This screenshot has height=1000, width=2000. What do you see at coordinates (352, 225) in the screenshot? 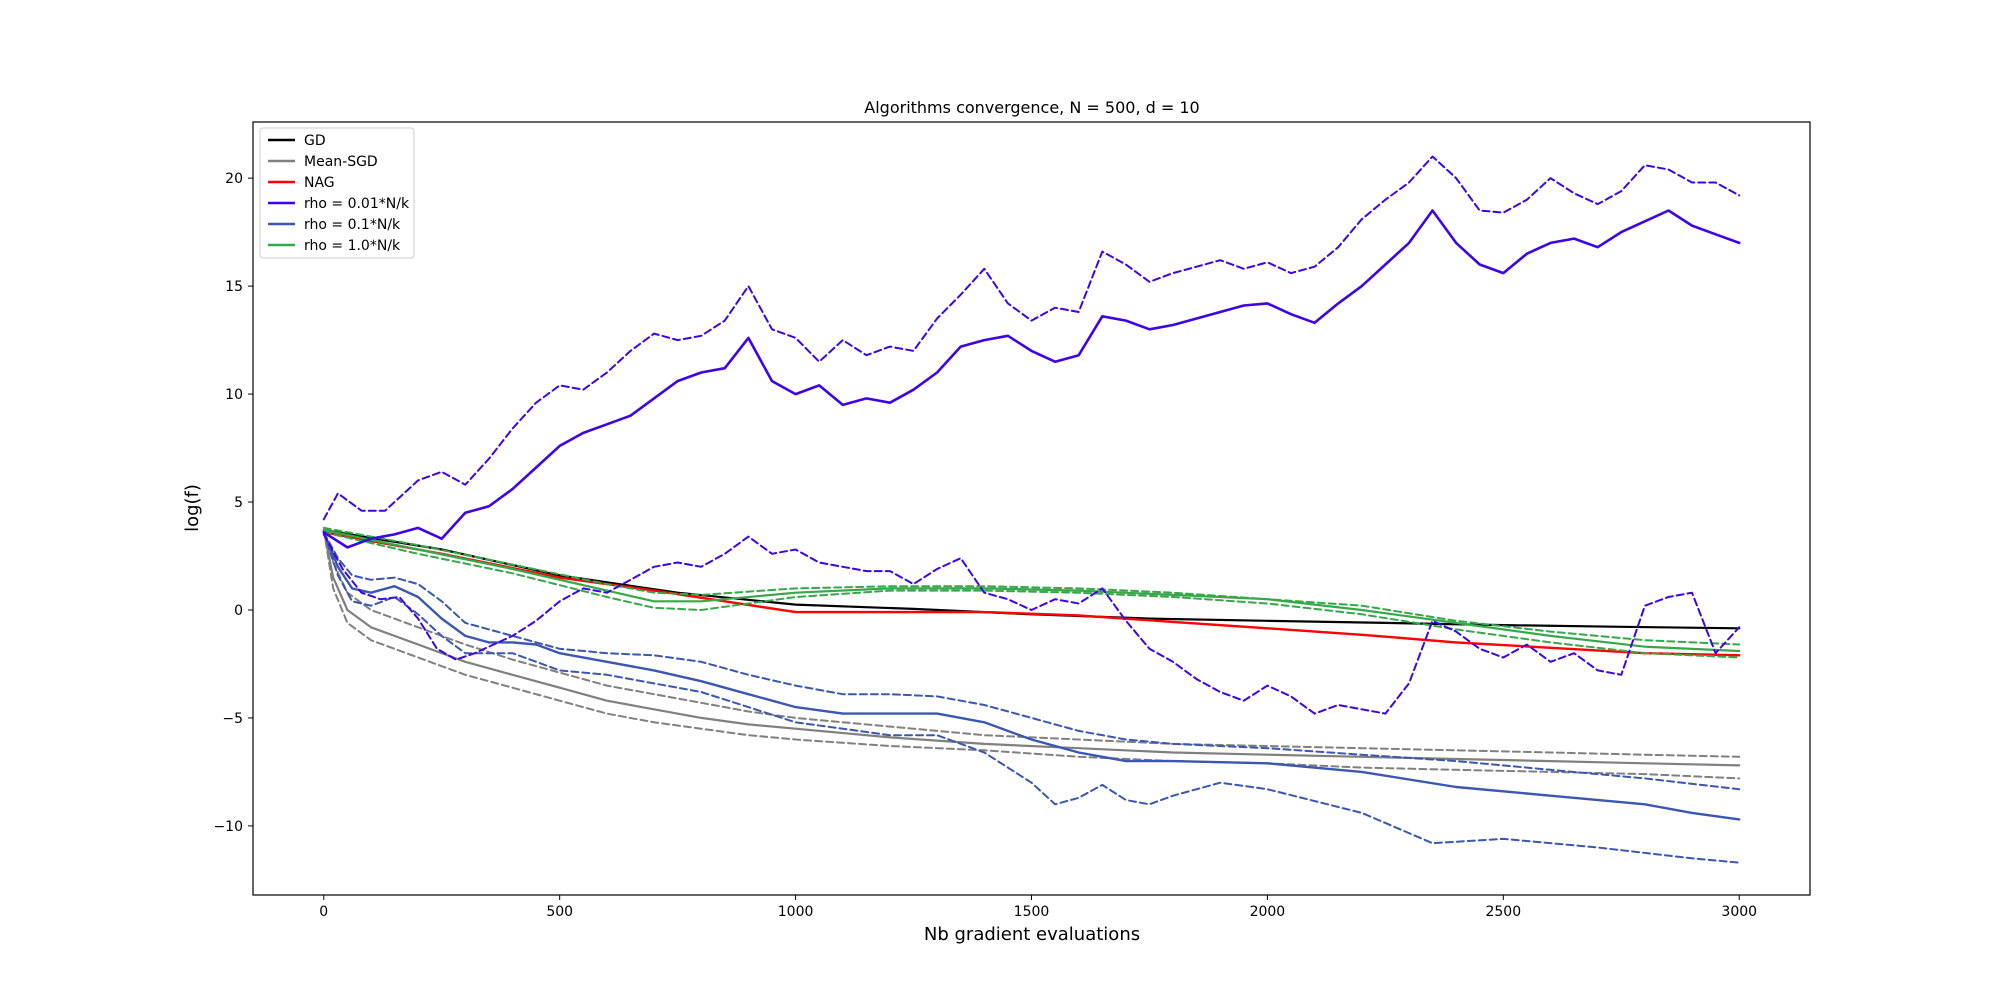
I see `legend-label-rho-0-1-n-k: rho = 0.1*N/k` at bounding box center [352, 225].